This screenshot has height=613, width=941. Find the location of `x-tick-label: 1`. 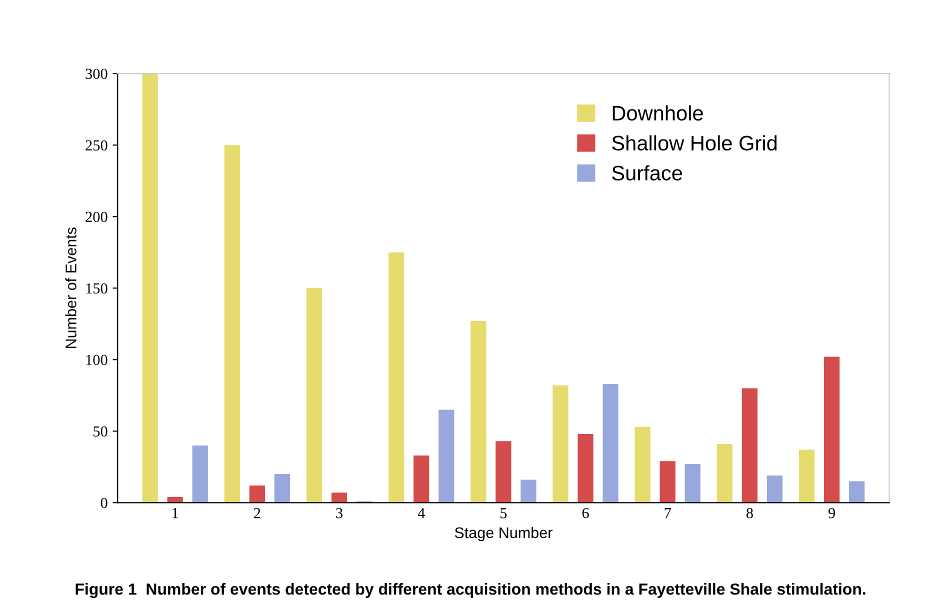

x-tick-label: 1 is located at coordinates (175, 513).